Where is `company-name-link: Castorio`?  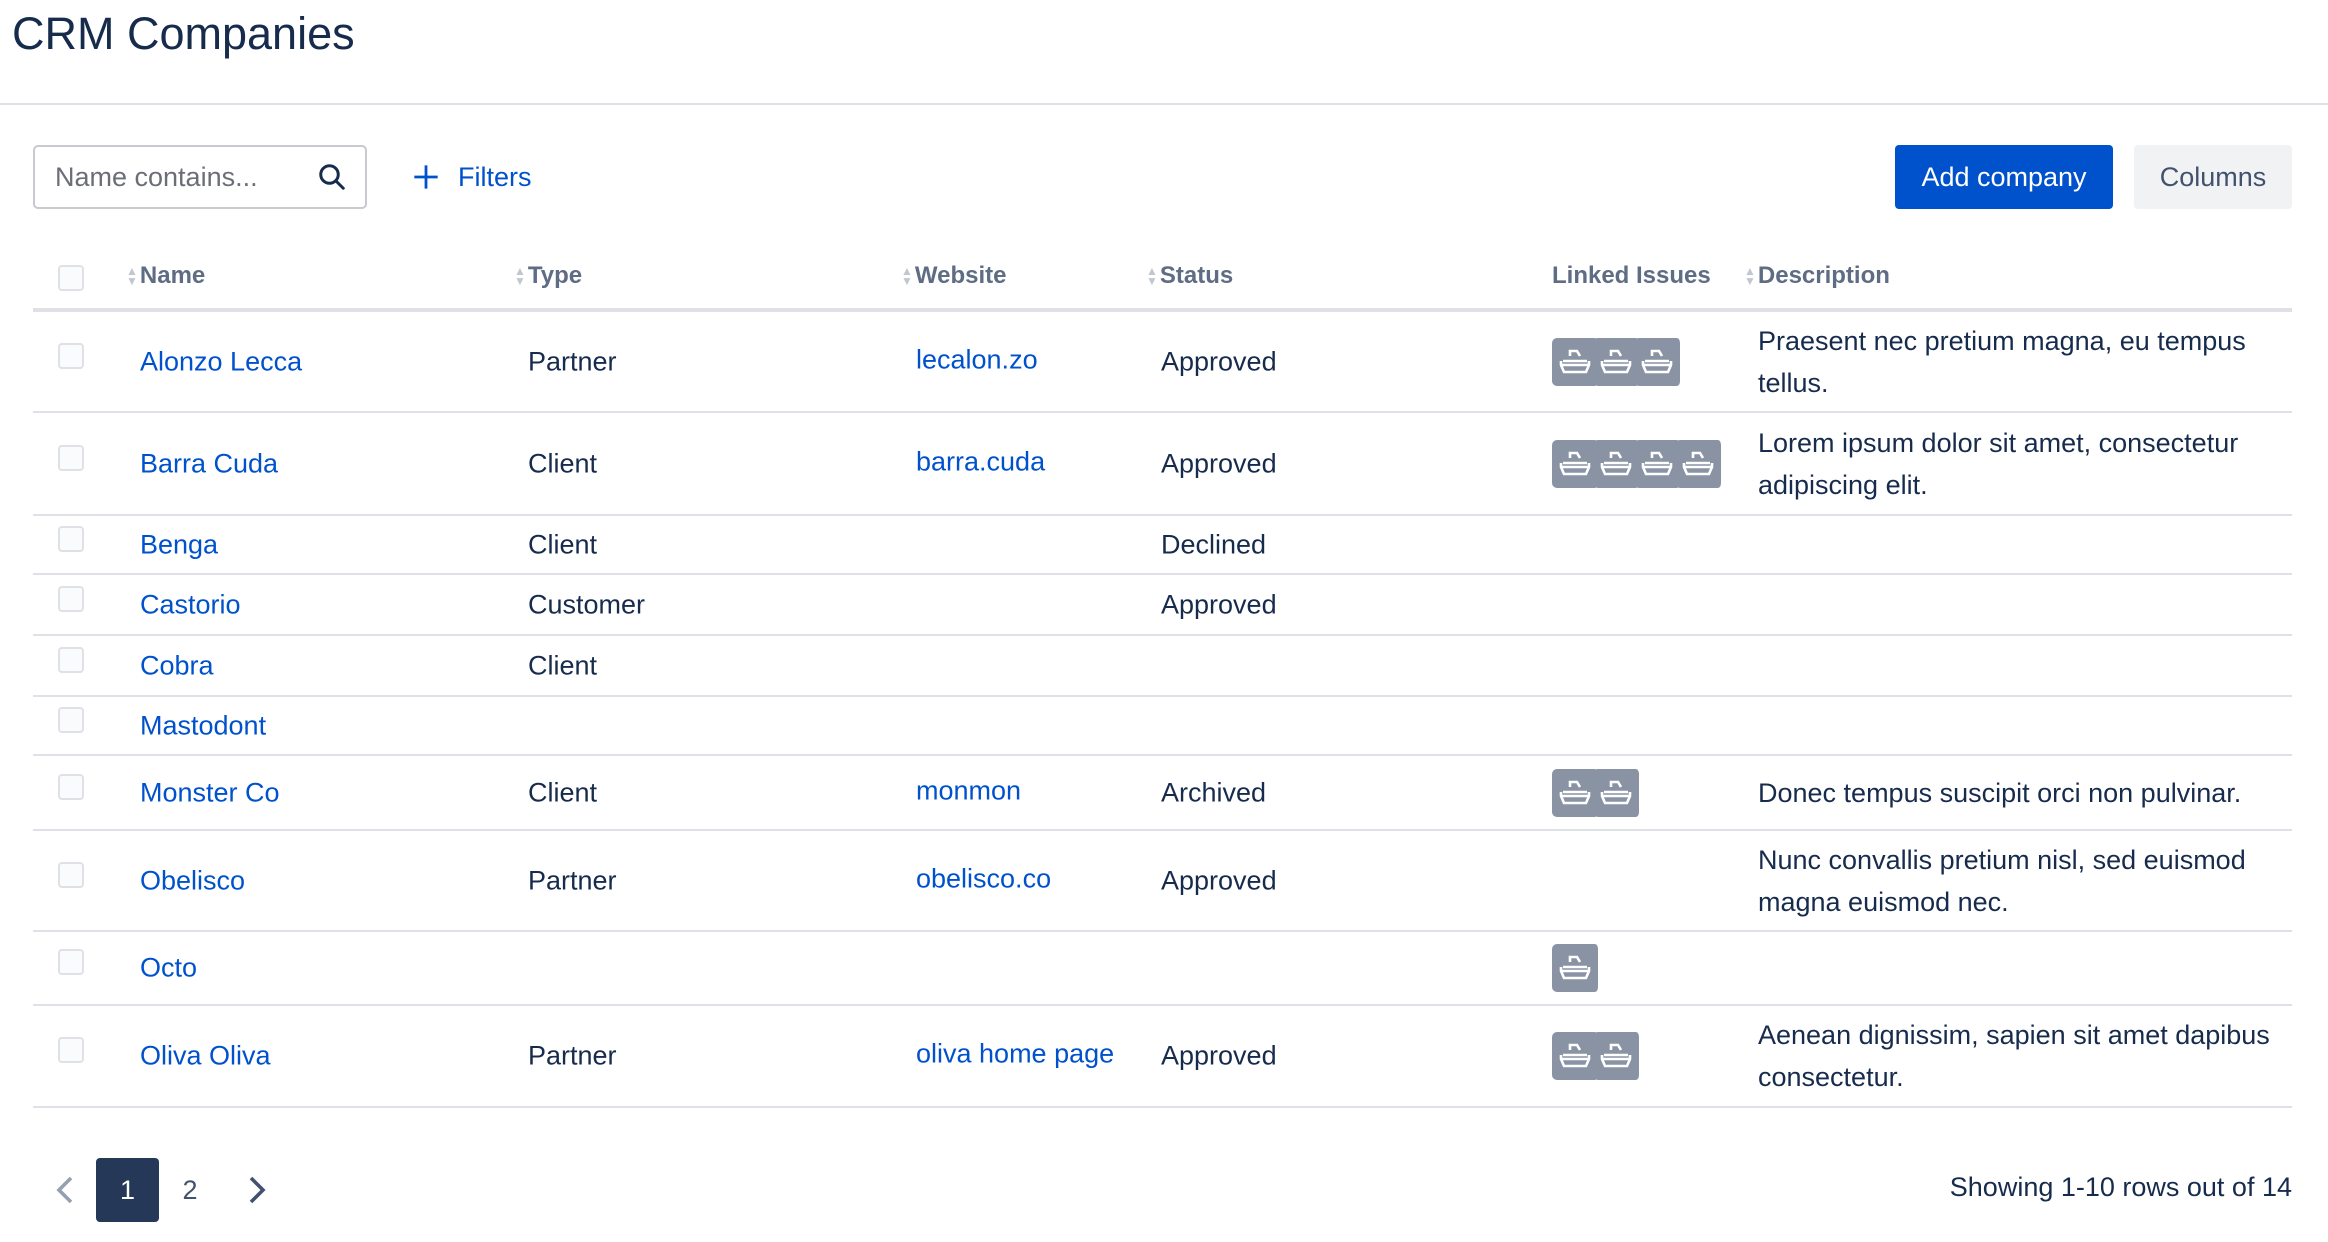
company-name-link: Castorio is located at coordinates (190, 604).